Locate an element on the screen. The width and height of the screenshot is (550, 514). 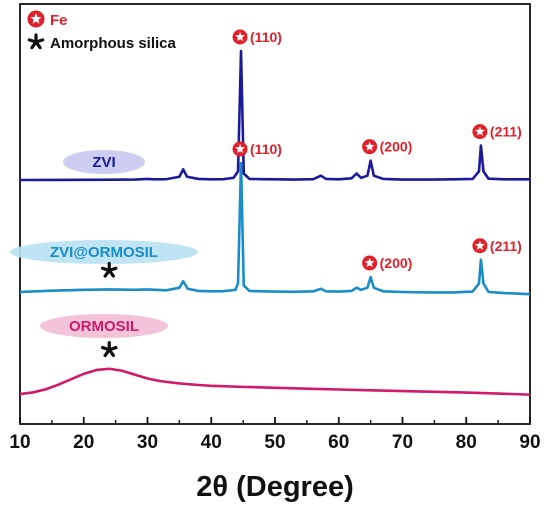
x-tick-label-60: 60 is located at coordinates (338, 442).